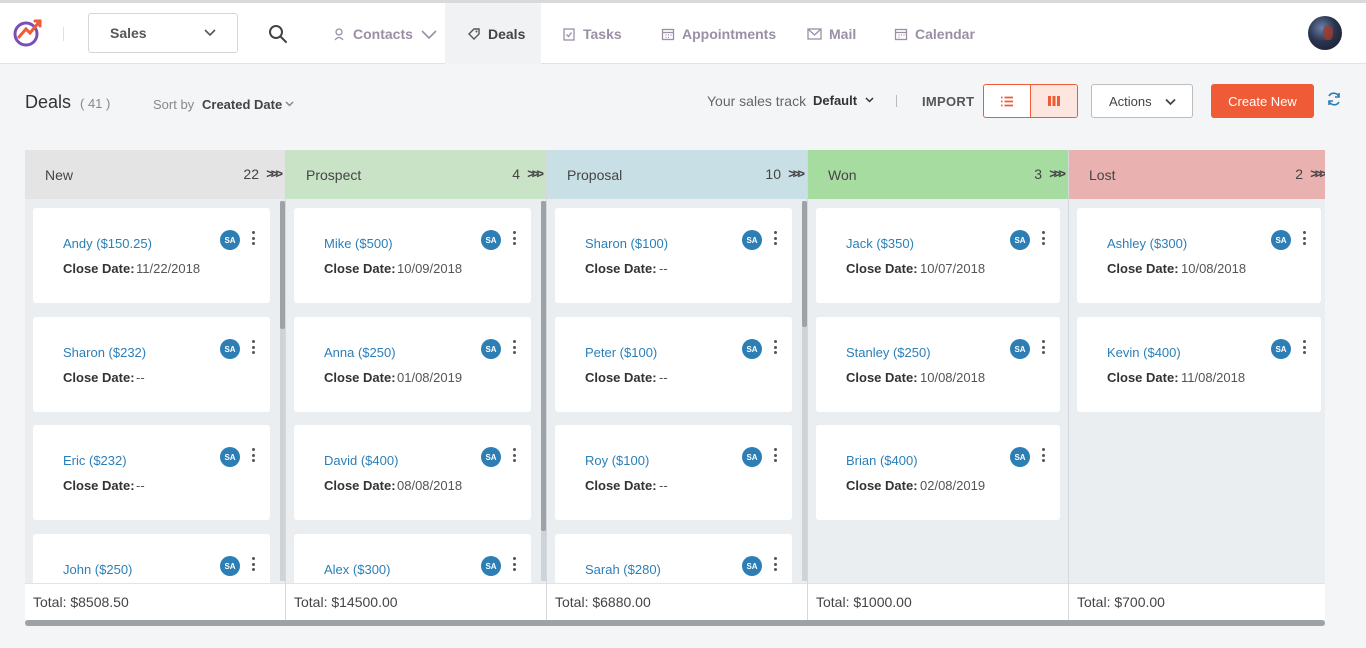 The width and height of the screenshot is (1366, 648). I want to click on search-icon, so click(278, 34).